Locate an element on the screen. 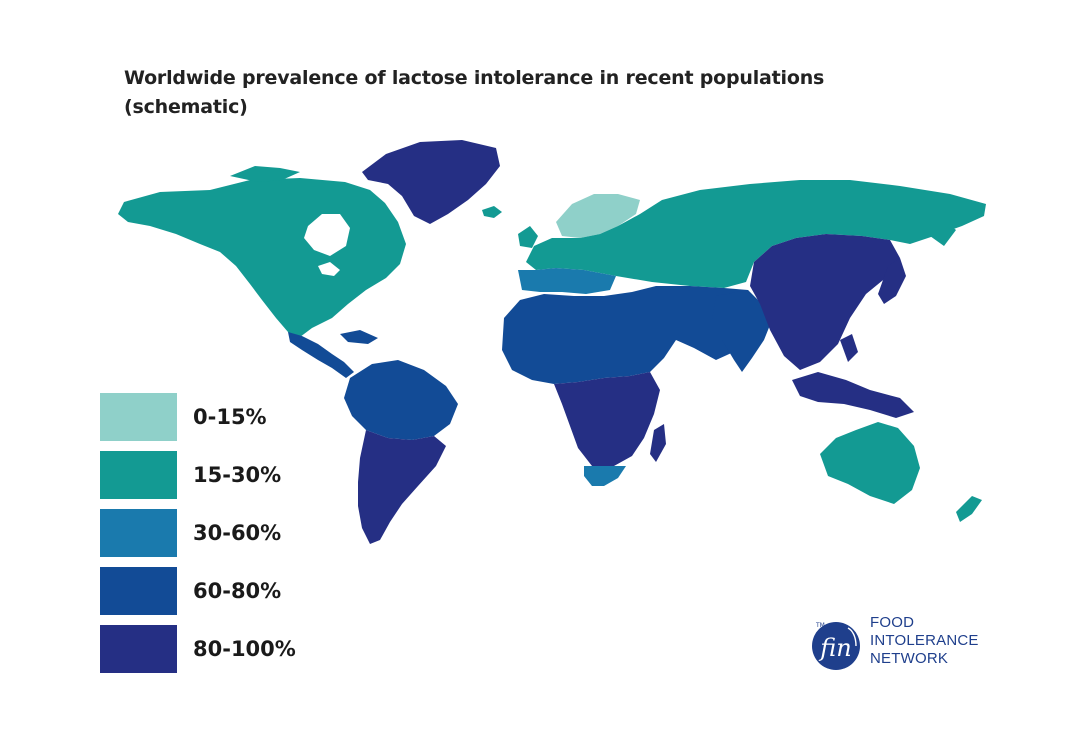 This screenshot has height=740, width=1080. region-new-zealand is located at coordinates (969, 509).